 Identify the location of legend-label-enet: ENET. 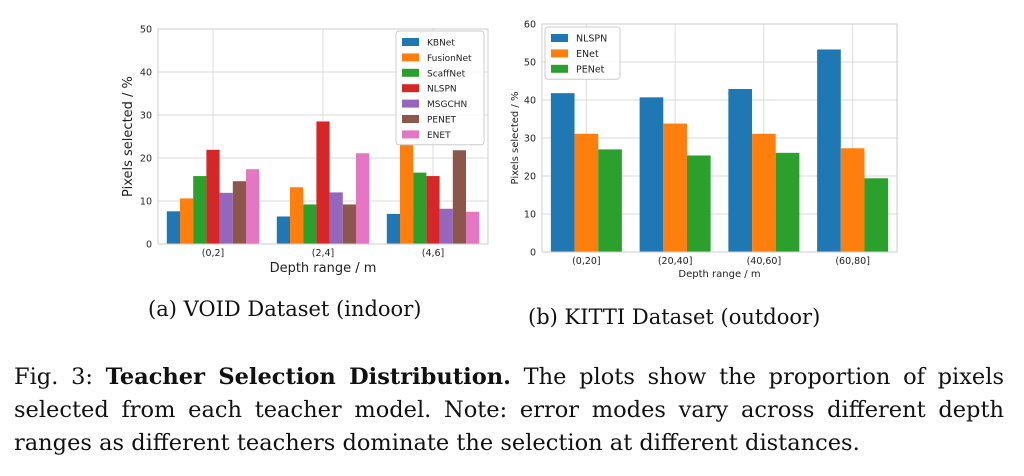
(439, 136).